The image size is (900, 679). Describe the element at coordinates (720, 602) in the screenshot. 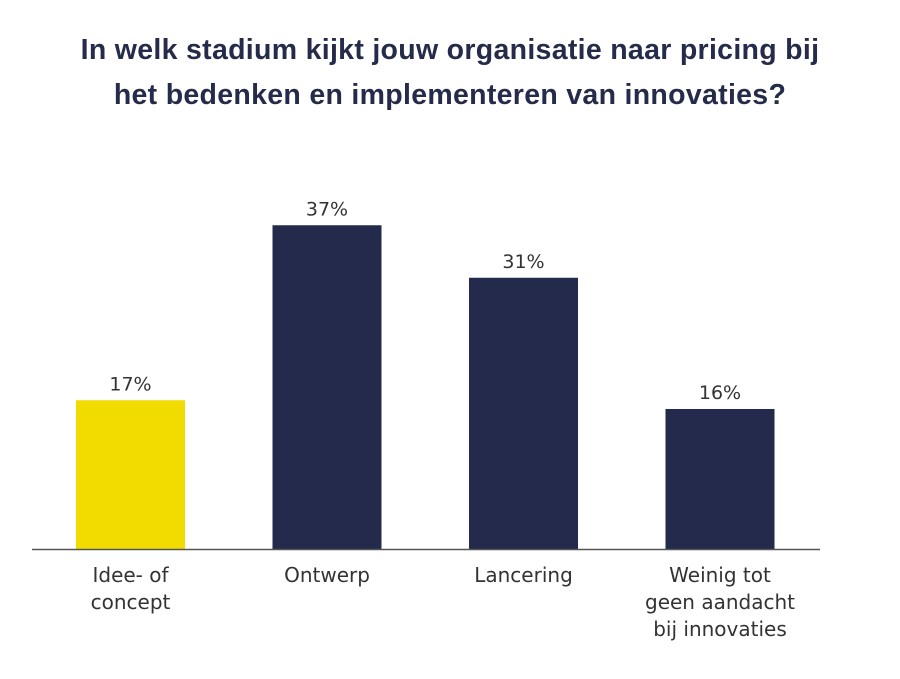

I see `category-label-4: geen aandacht` at that location.